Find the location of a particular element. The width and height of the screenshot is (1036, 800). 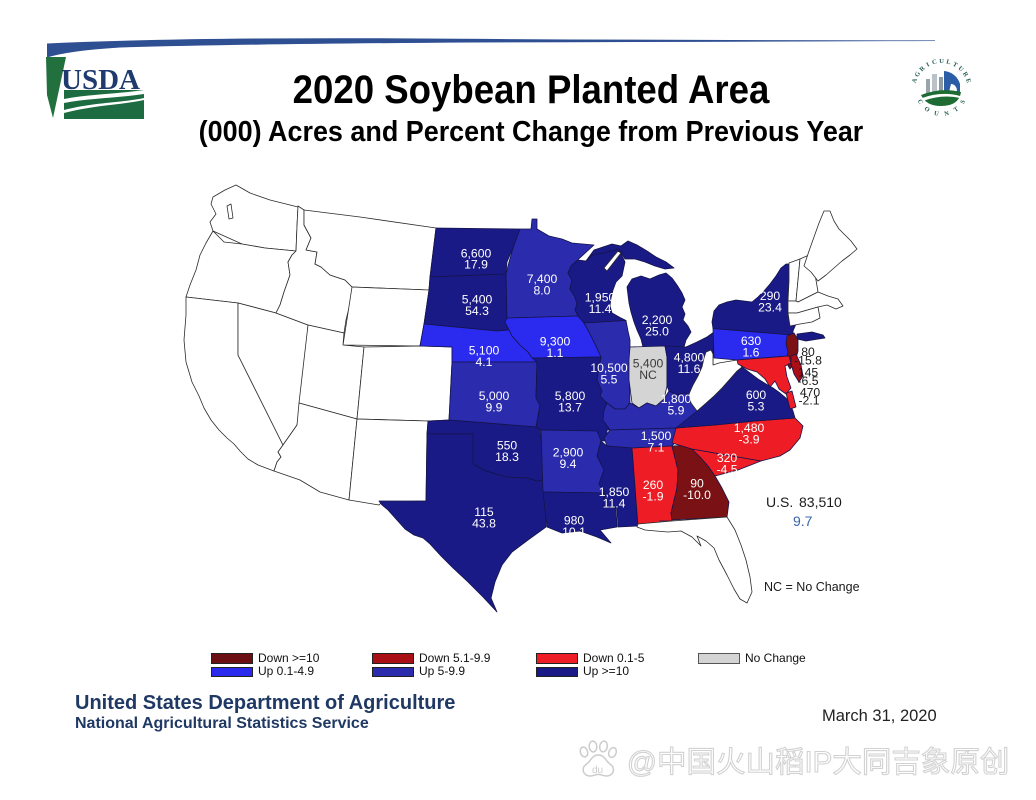

svg-text: 5,100 is located at coordinates (484, 351).